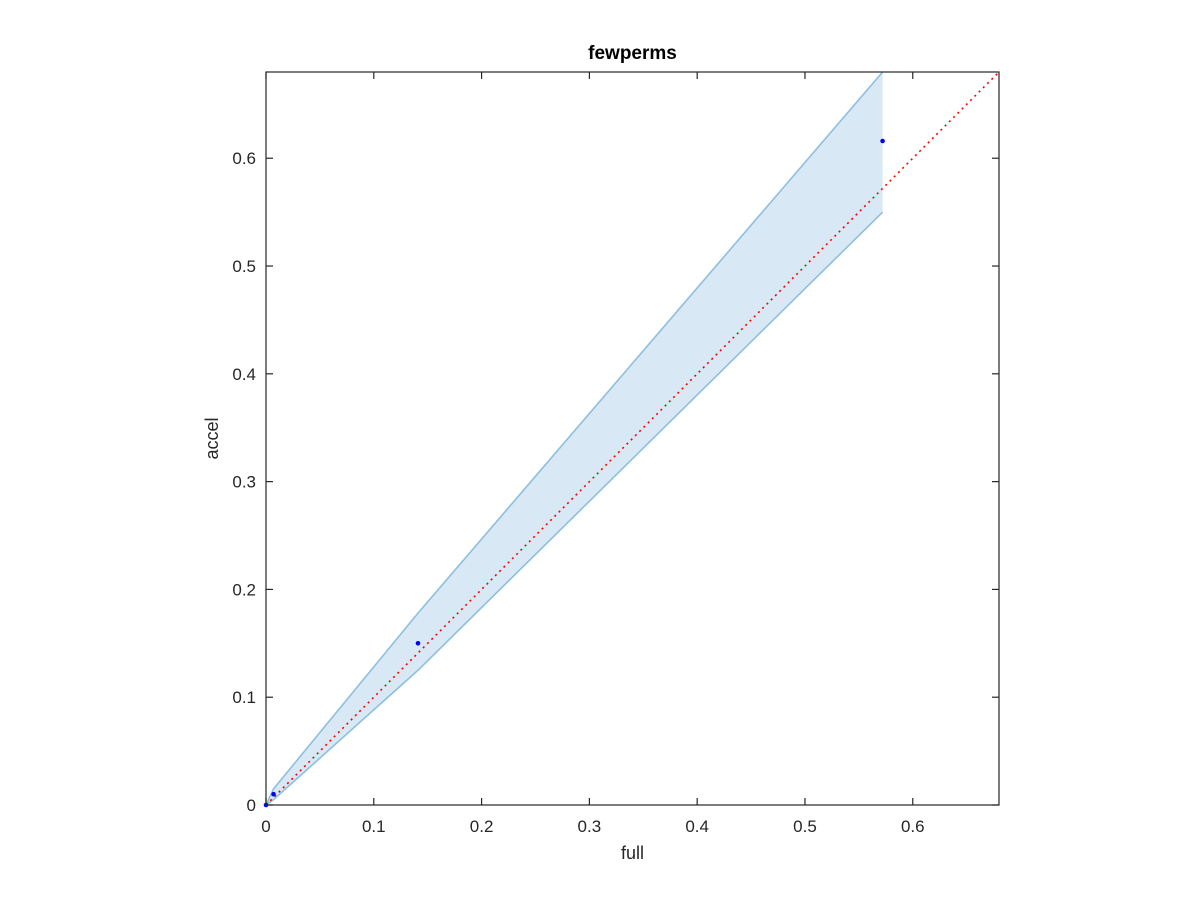  I want to click on y-tick-label: 0.2, so click(244, 589).